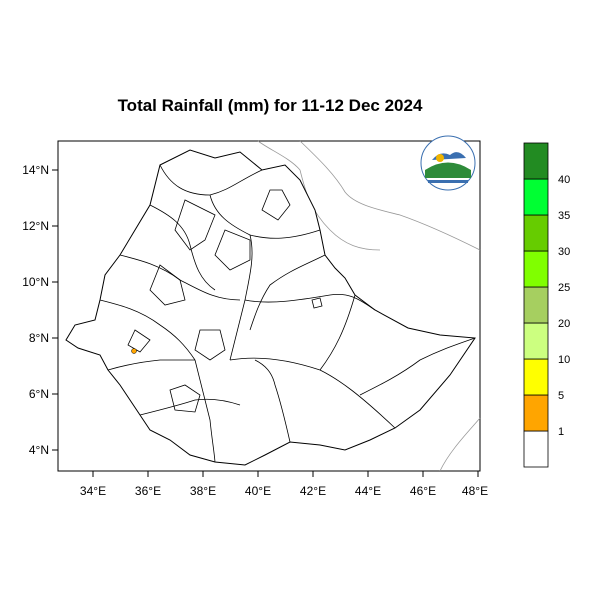 This screenshot has width=600, height=600. I want to click on somalia-coast, so click(460, 444).